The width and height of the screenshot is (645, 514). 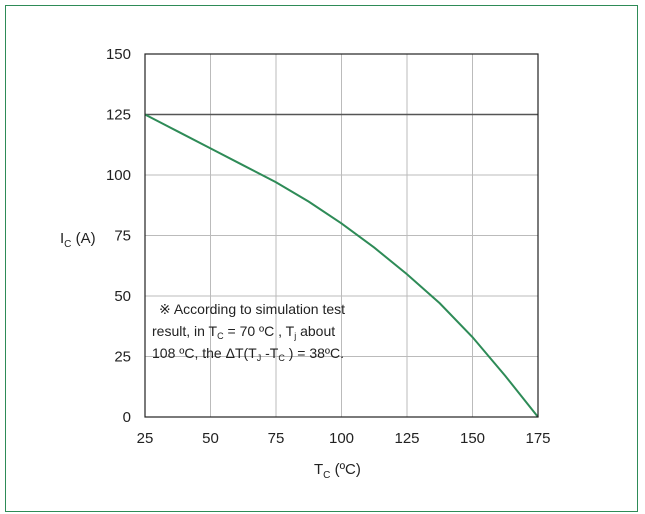 What do you see at coordinates (406, 438) in the screenshot?
I see `x-tick-label: 125` at bounding box center [406, 438].